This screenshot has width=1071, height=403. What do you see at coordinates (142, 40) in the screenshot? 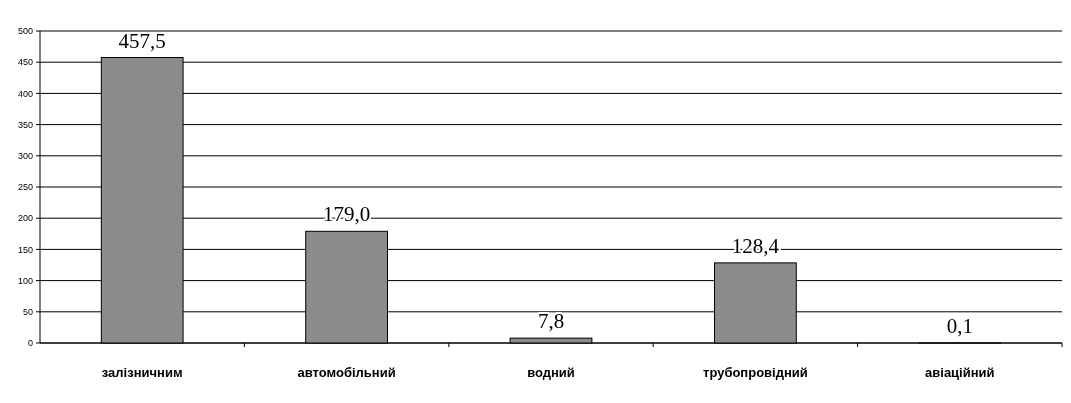
I see `data-label: 457,5` at bounding box center [142, 40].